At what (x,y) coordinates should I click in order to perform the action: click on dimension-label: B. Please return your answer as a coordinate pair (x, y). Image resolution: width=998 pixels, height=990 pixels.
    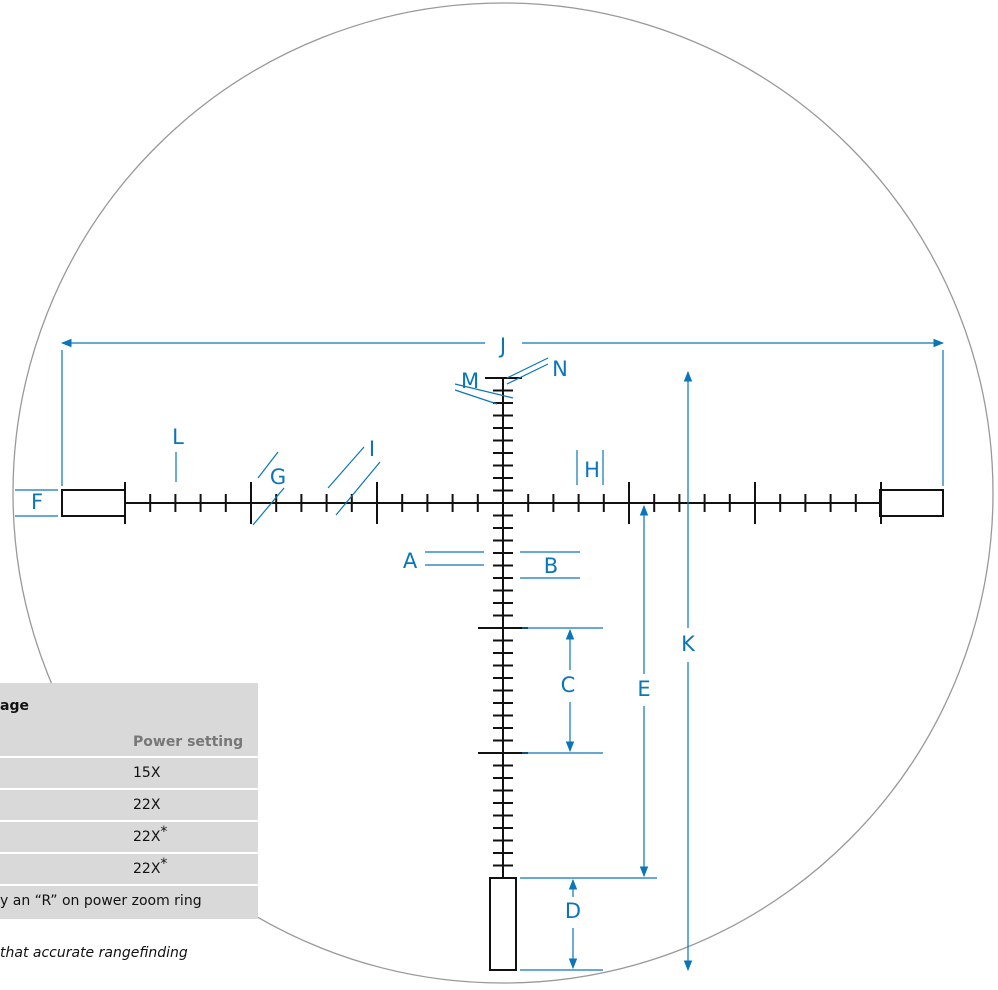
    Looking at the image, I should click on (551, 566).